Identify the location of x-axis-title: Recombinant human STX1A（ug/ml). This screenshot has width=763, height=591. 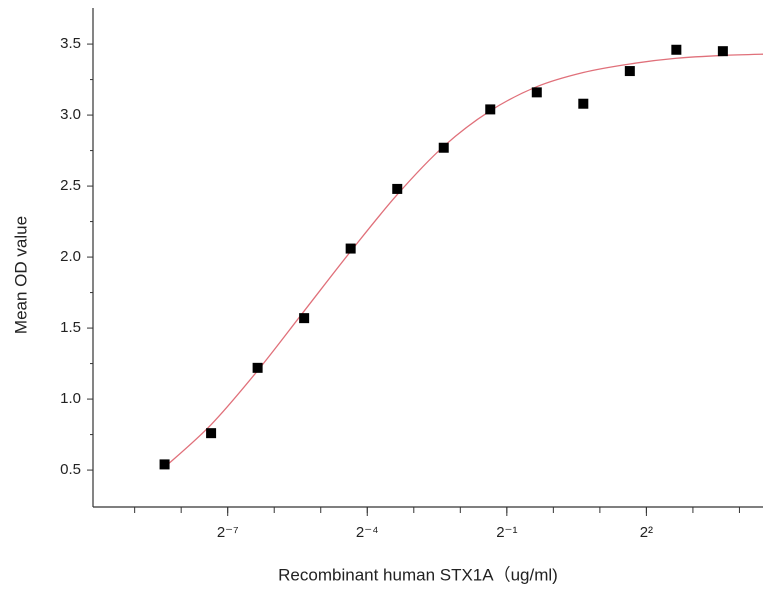
(418, 574).